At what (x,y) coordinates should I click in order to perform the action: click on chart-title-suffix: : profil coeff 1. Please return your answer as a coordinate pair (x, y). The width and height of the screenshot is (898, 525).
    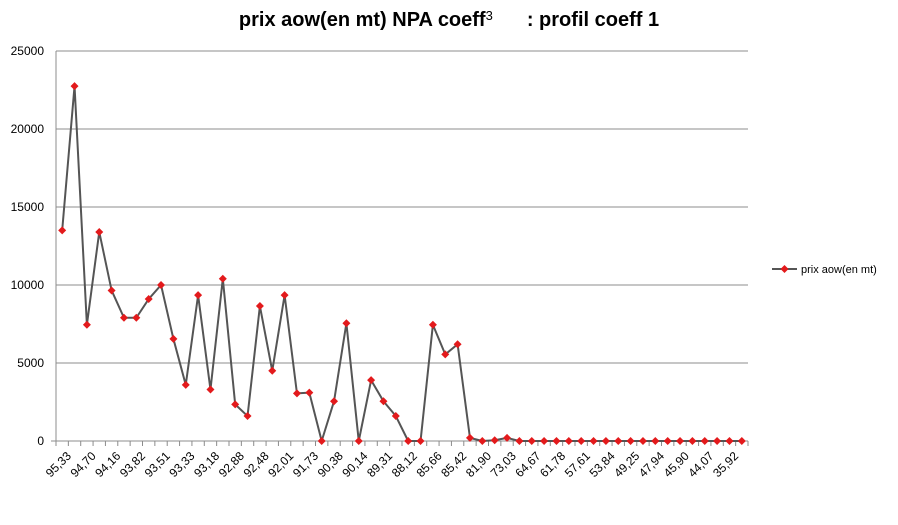
    Looking at the image, I should click on (593, 20).